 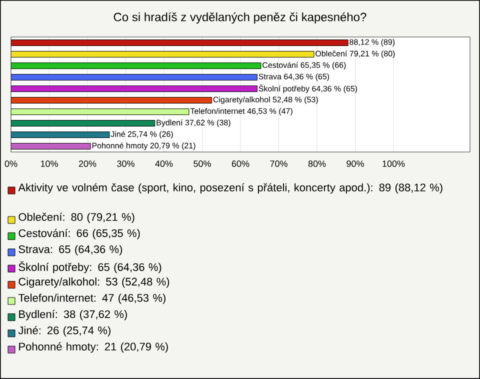 What do you see at coordinates (241, 163) in the screenshot?
I see `x-tick-label: 60%` at bounding box center [241, 163].